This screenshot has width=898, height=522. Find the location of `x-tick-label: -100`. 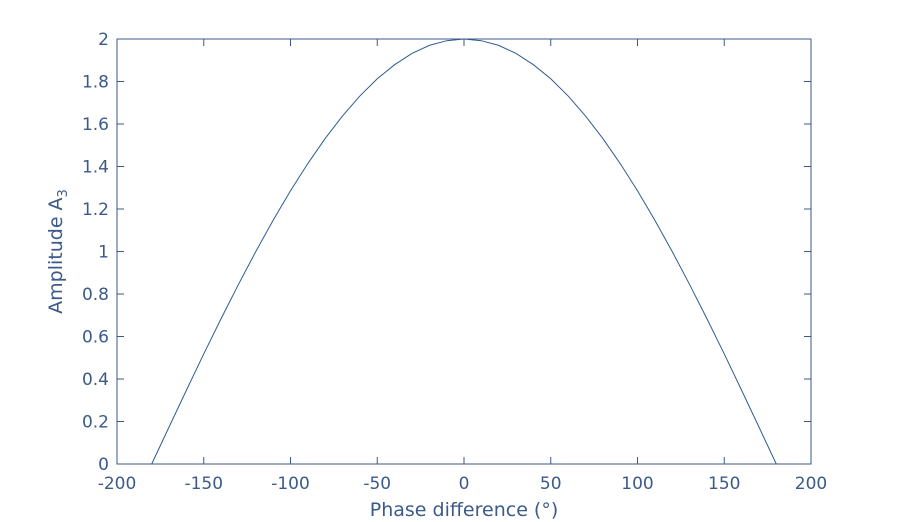

x-tick-label: -100 is located at coordinates (290, 484).